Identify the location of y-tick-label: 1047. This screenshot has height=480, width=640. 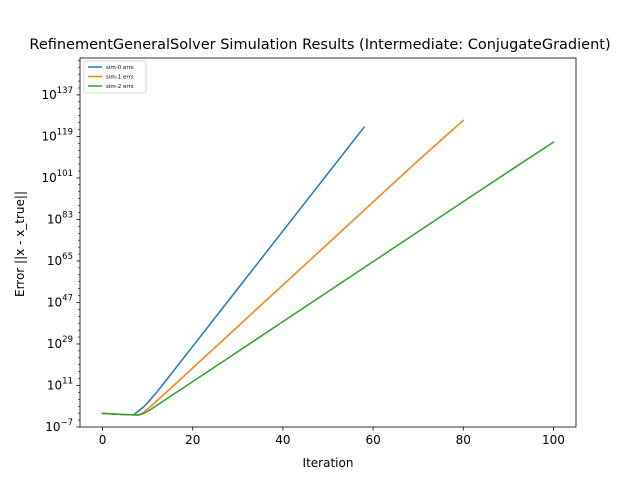
(60, 301).